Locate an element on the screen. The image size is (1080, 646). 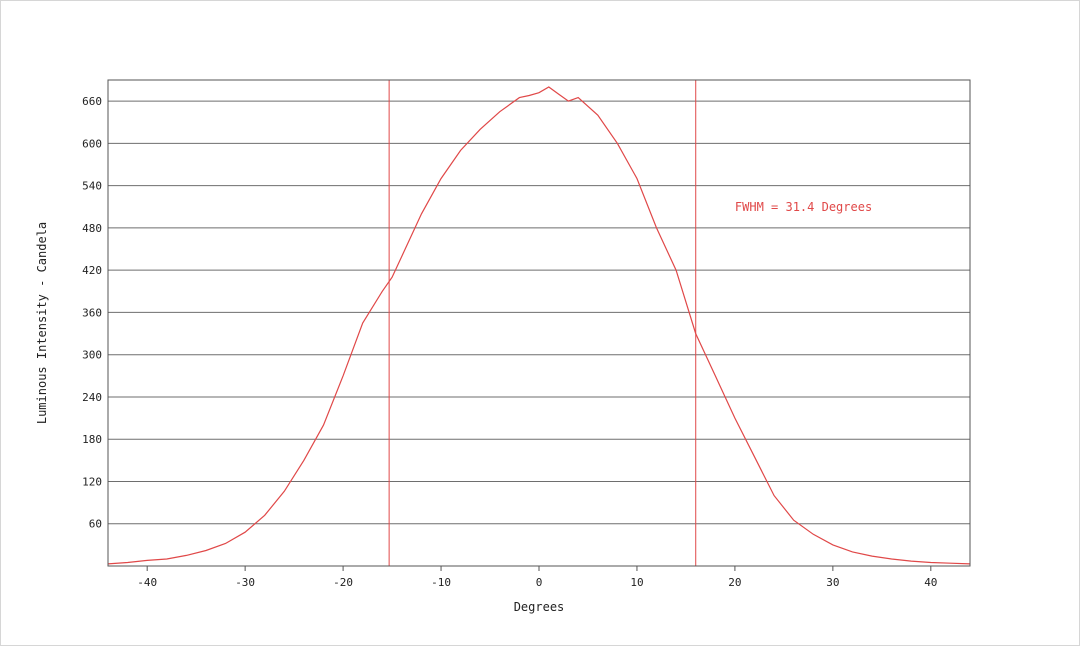
y-tick-label: 660 is located at coordinates (92, 101).